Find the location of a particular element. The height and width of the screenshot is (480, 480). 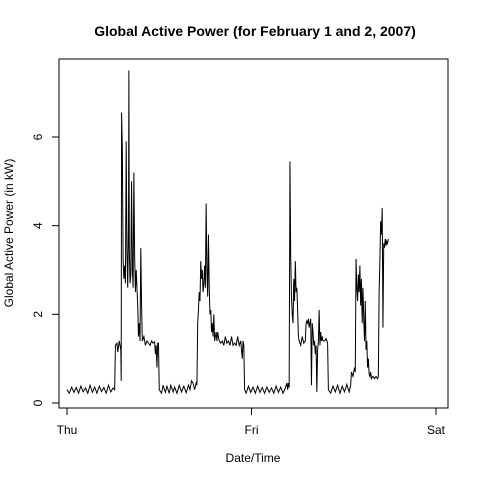

x-axis-label: Date/Time is located at coordinates (253, 458).